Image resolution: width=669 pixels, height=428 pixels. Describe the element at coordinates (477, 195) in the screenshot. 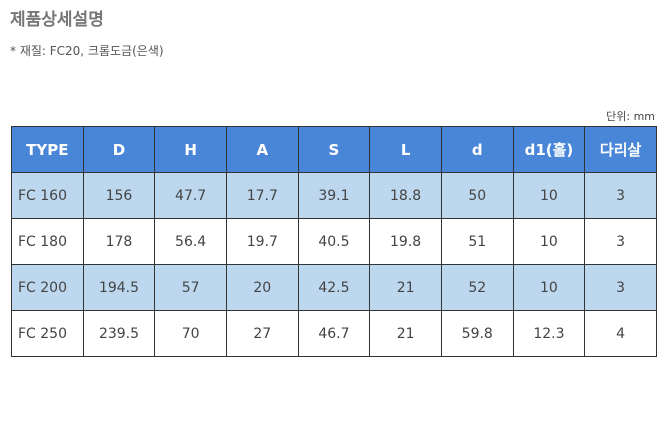

I see `table-cell: 50` at that location.